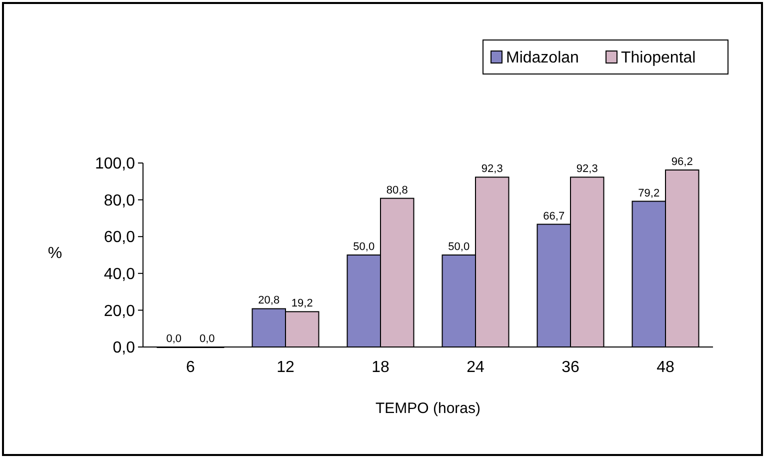  Describe the element at coordinates (120, 274) in the screenshot. I see `y-tick-label: 40,0` at that location.